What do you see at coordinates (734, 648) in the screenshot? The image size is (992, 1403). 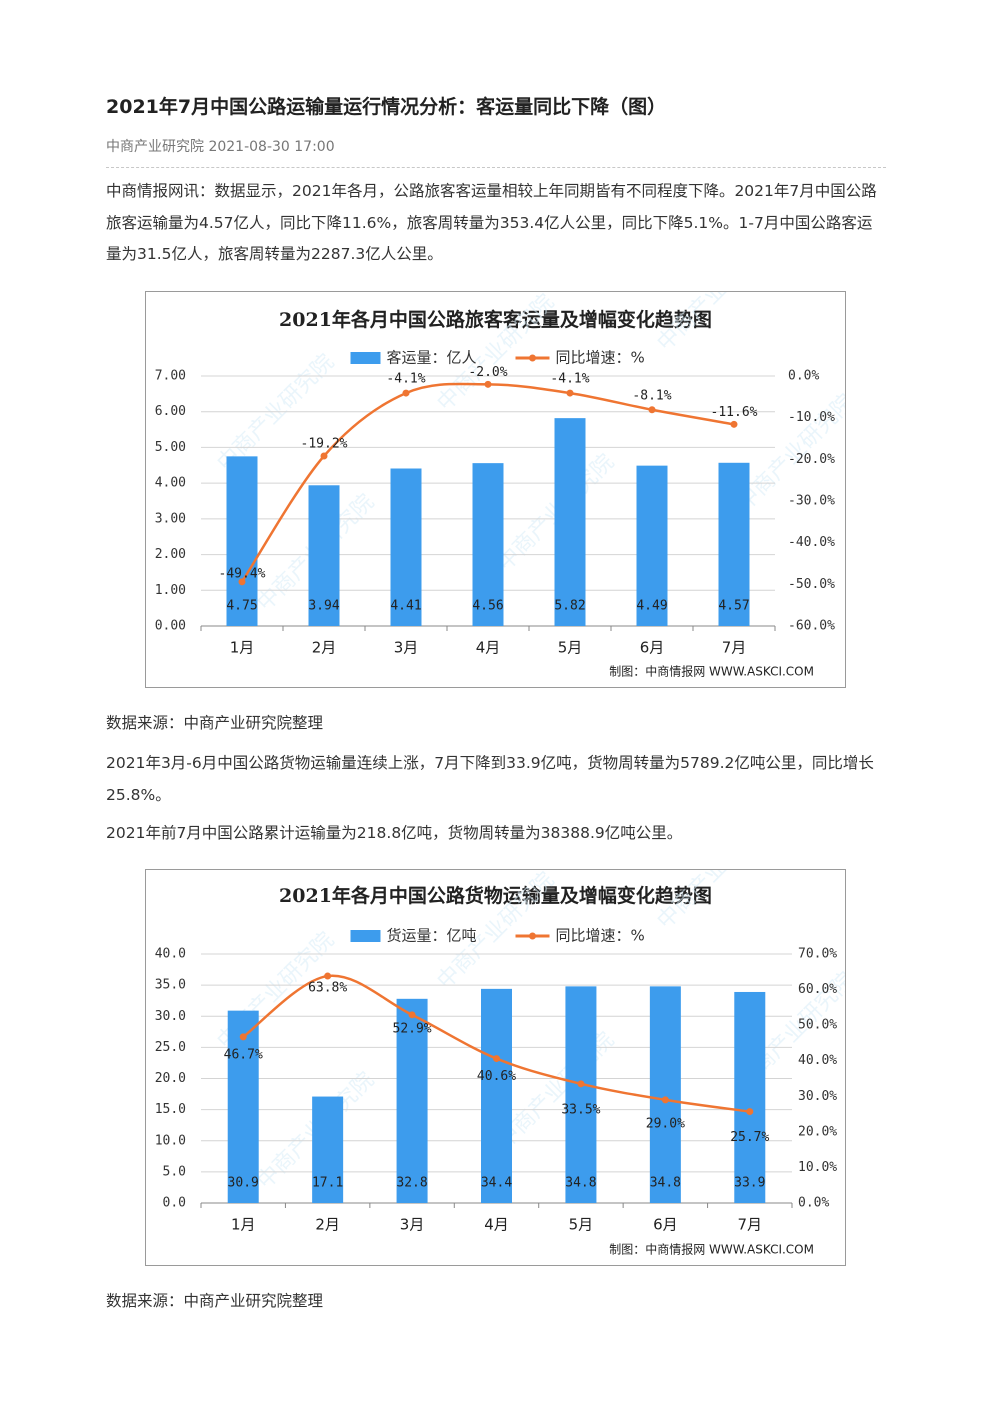 I see `category-label: 7月` at bounding box center [734, 648].